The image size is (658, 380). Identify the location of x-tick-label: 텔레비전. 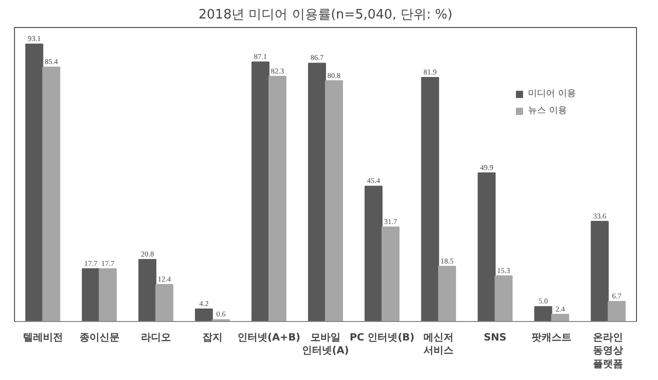
(42, 338).